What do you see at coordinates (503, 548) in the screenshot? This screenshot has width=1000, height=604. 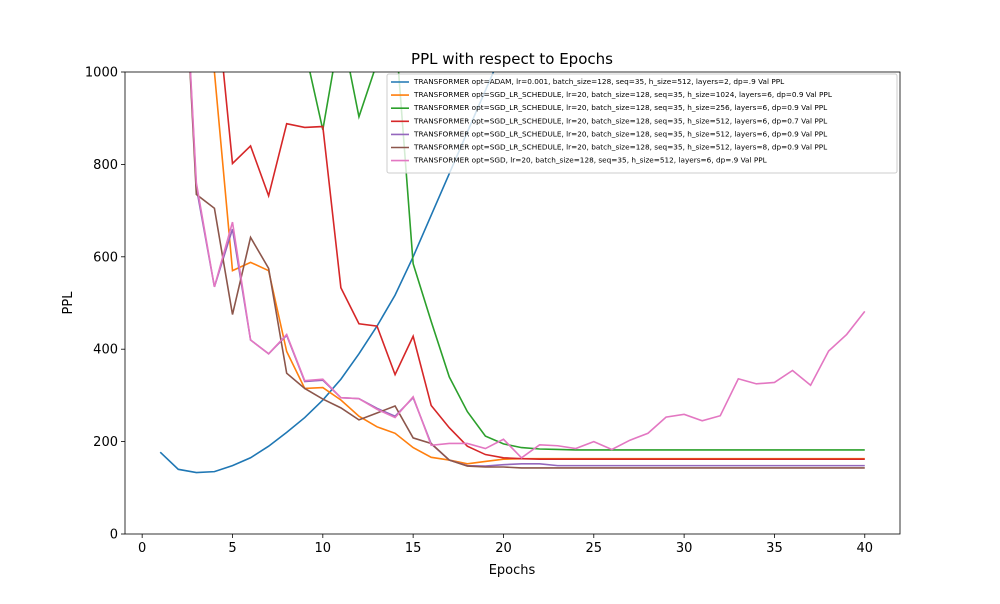 I see `x-tick-label: 20` at bounding box center [503, 548].